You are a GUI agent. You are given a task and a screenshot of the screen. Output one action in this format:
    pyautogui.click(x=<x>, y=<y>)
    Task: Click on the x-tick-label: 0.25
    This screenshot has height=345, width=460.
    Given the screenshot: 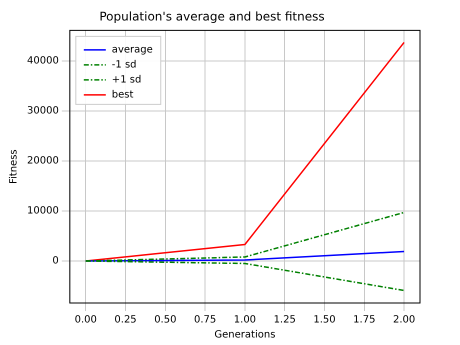 What is the action you would take?
    pyautogui.click(x=125, y=320)
    